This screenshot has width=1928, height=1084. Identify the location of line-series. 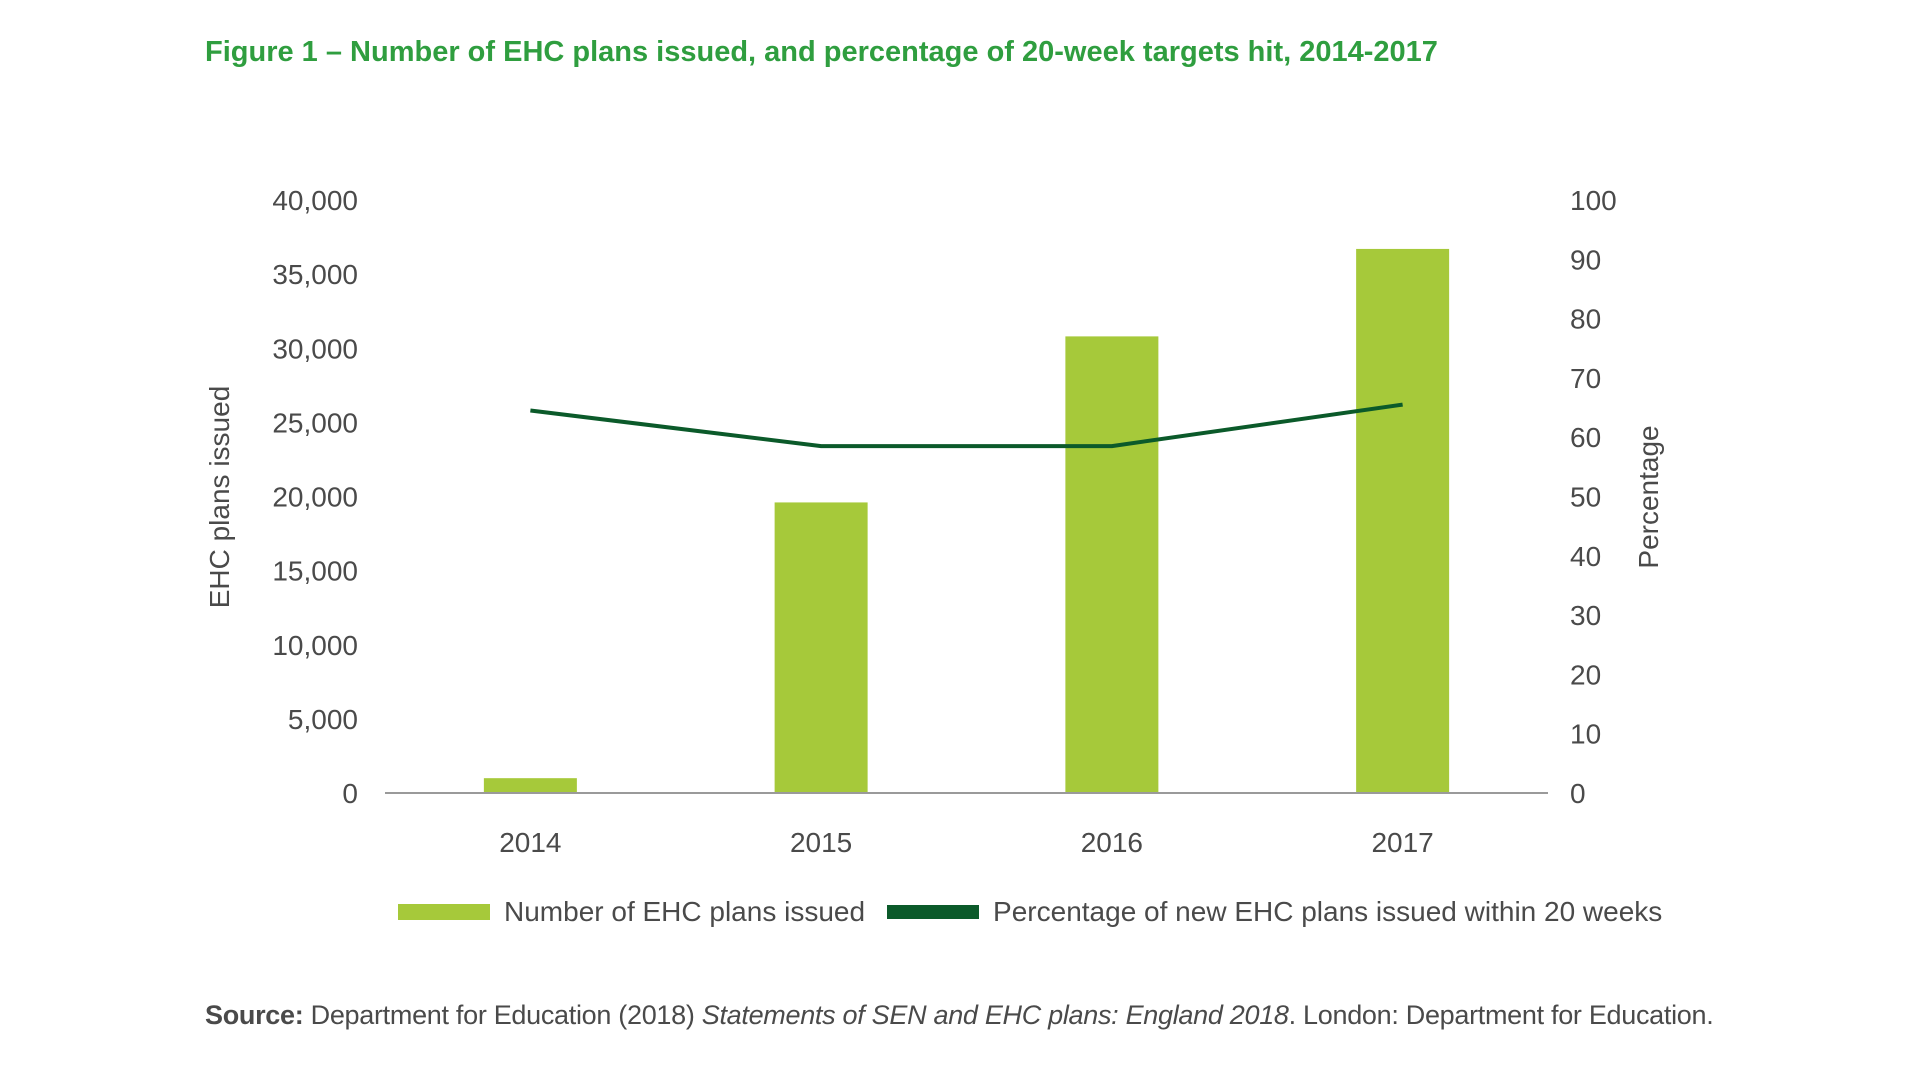
(966, 425).